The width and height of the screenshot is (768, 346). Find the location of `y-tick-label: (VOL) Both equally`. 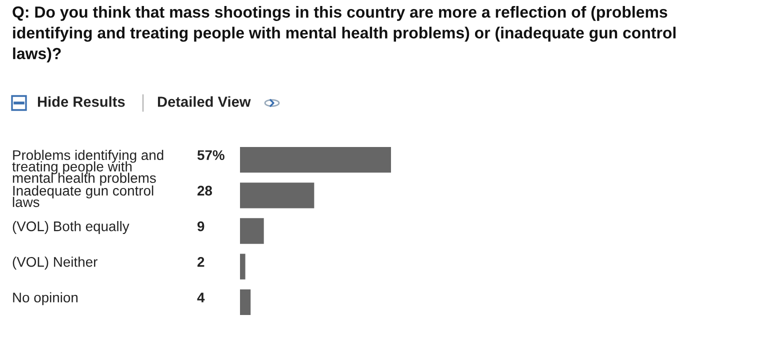

y-tick-label: (VOL) Both equally is located at coordinates (71, 227).